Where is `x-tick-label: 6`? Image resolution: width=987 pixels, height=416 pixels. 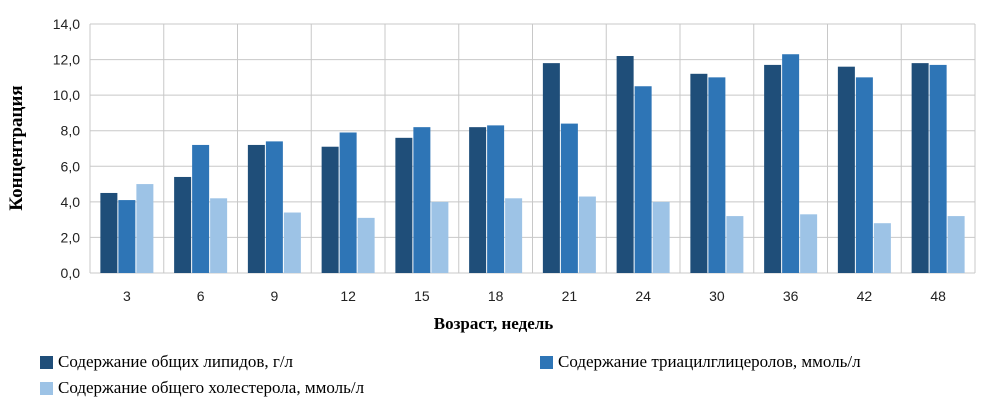 x-tick-label: 6 is located at coordinates (201, 296).